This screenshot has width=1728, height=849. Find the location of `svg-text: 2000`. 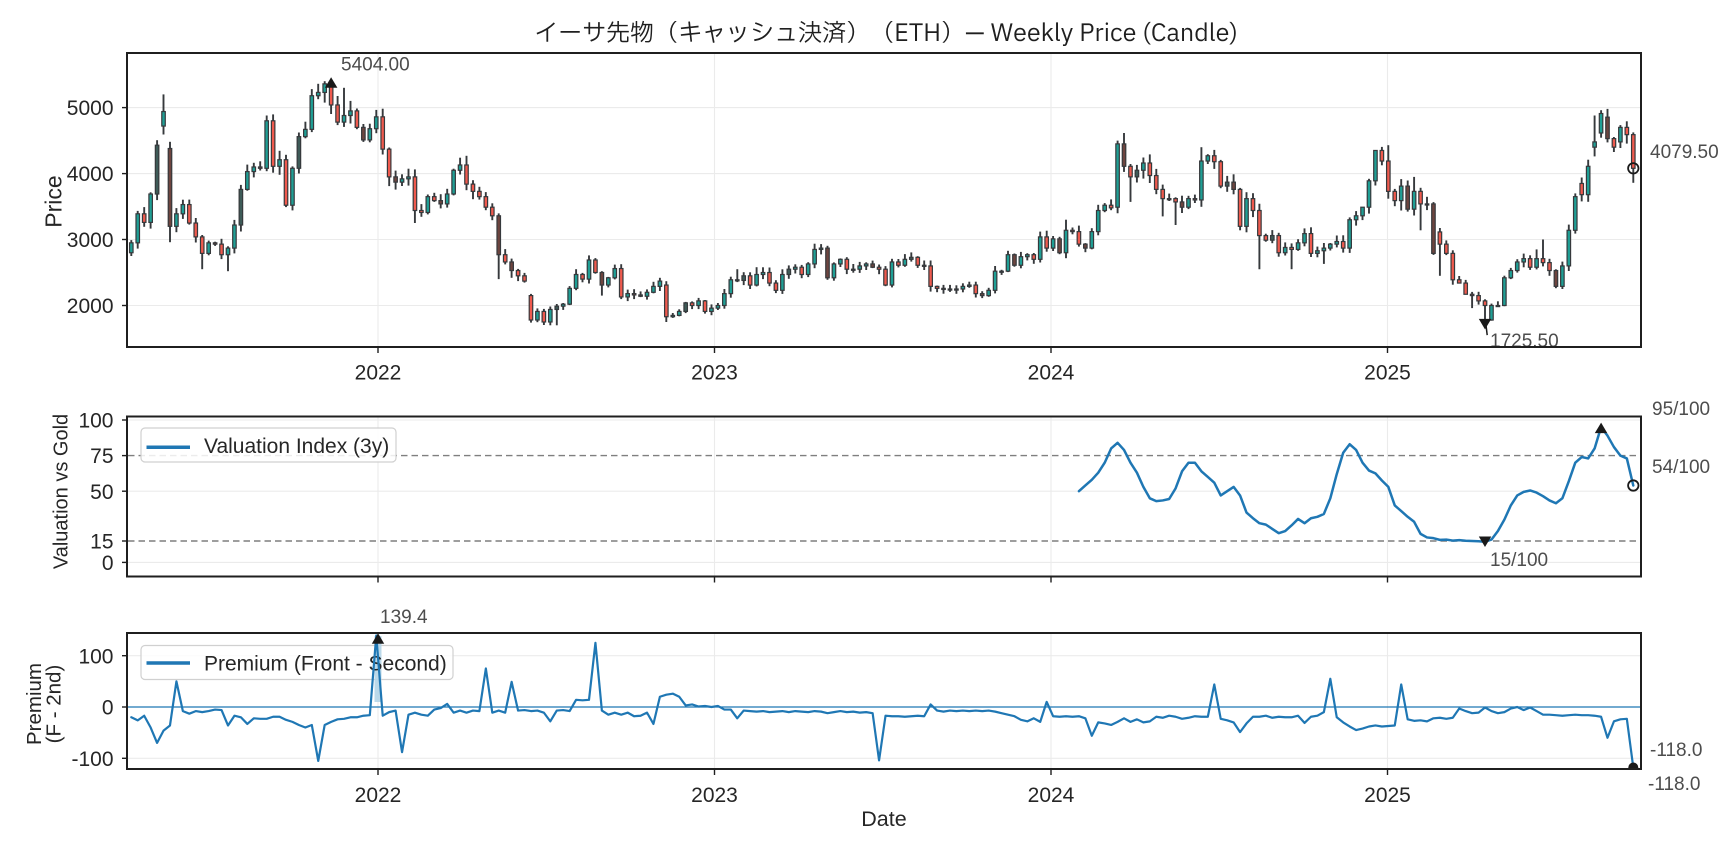

svg-text: 2000 is located at coordinates (90, 306).